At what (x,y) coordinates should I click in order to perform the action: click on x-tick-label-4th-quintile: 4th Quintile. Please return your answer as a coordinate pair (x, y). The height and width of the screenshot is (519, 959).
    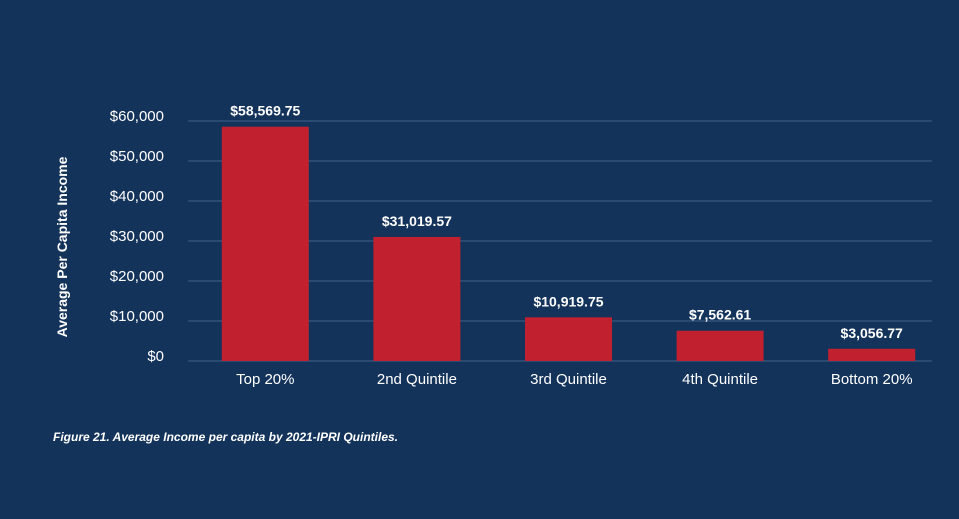
    Looking at the image, I should click on (720, 379).